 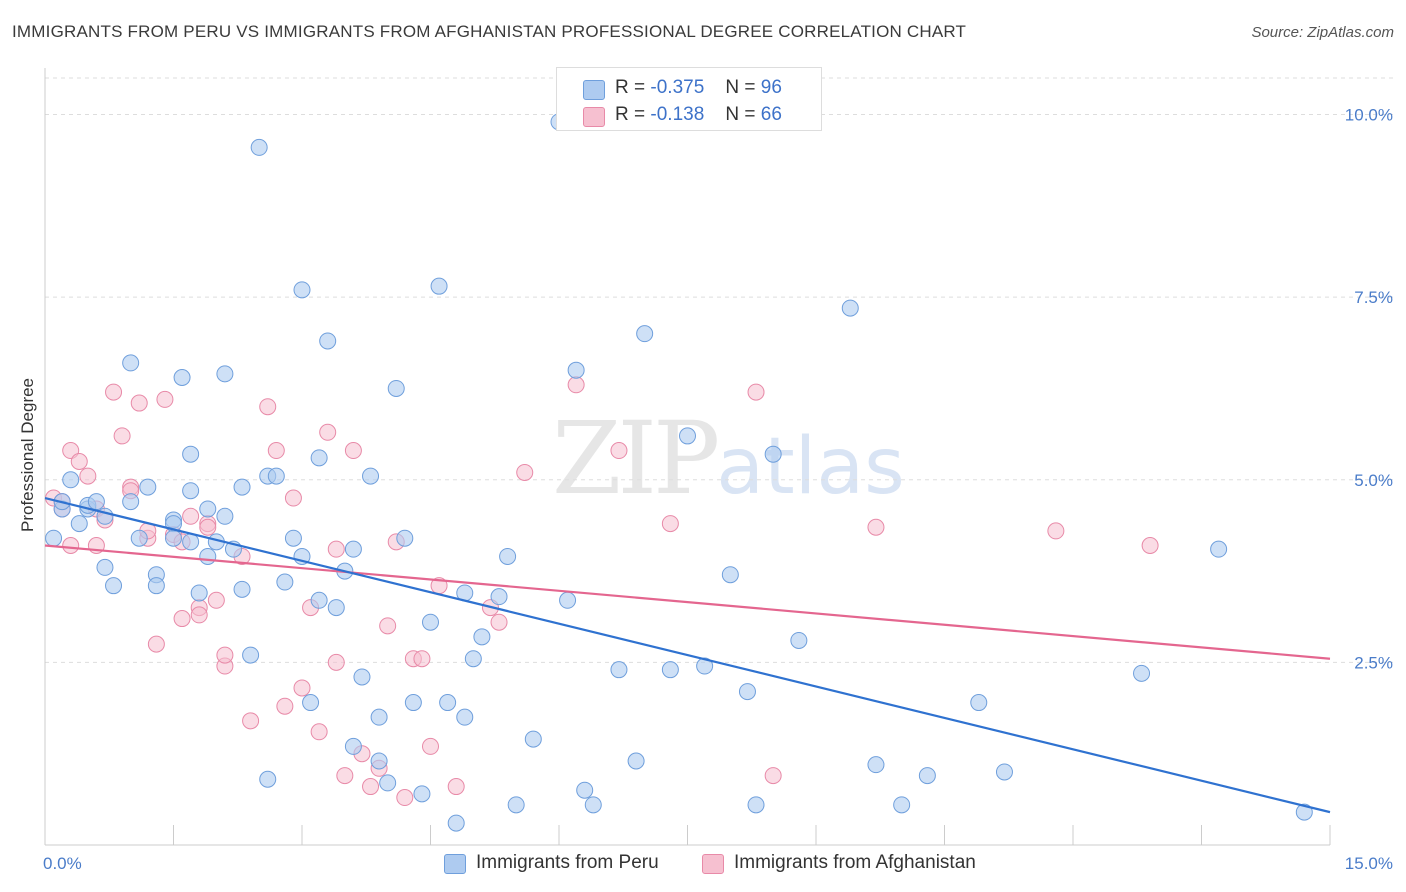 What do you see at coordinates (1373, 480) in the screenshot?
I see `y-tick-label: 5.0%` at bounding box center [1373, 480].